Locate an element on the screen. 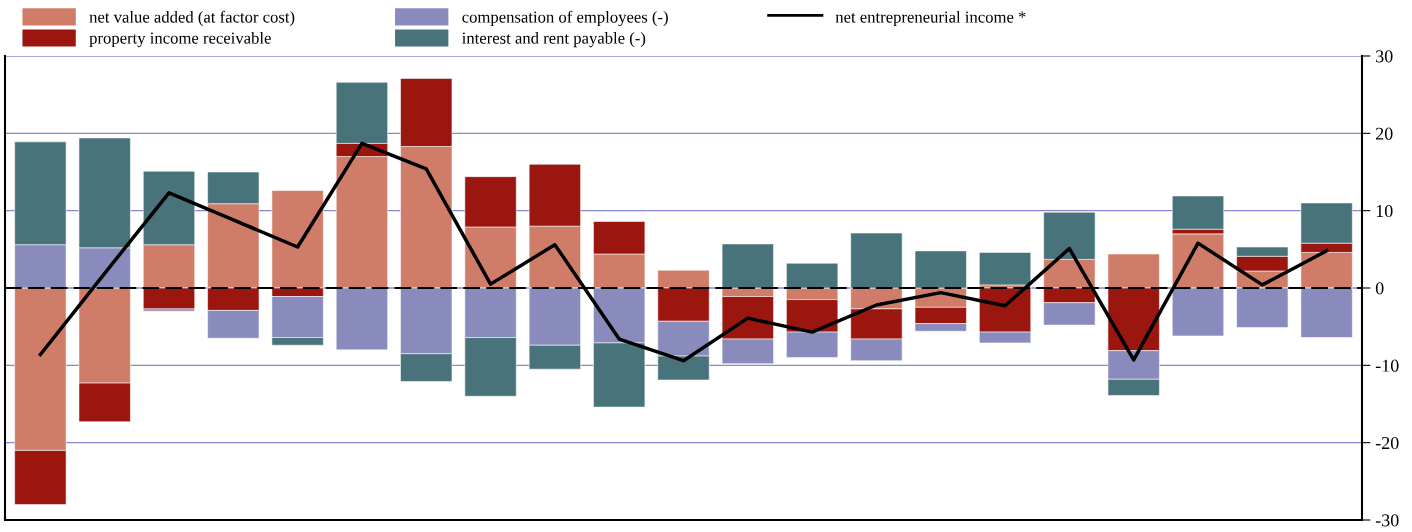  y-tick-label: -30 is located at coordinates (1387, 520).